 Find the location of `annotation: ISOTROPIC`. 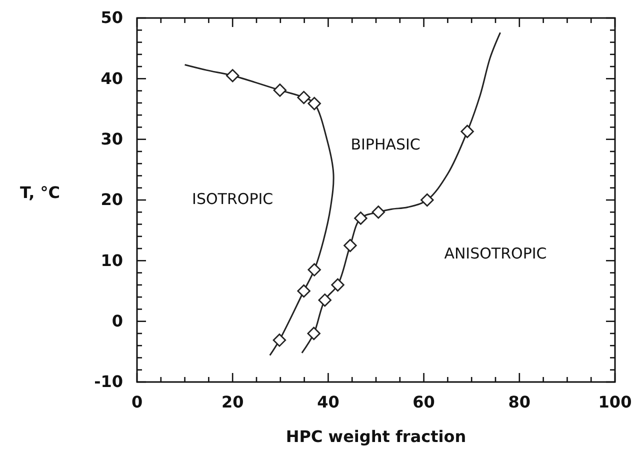

annotation: ISOTROPIC is located at coordinates (233, 199).